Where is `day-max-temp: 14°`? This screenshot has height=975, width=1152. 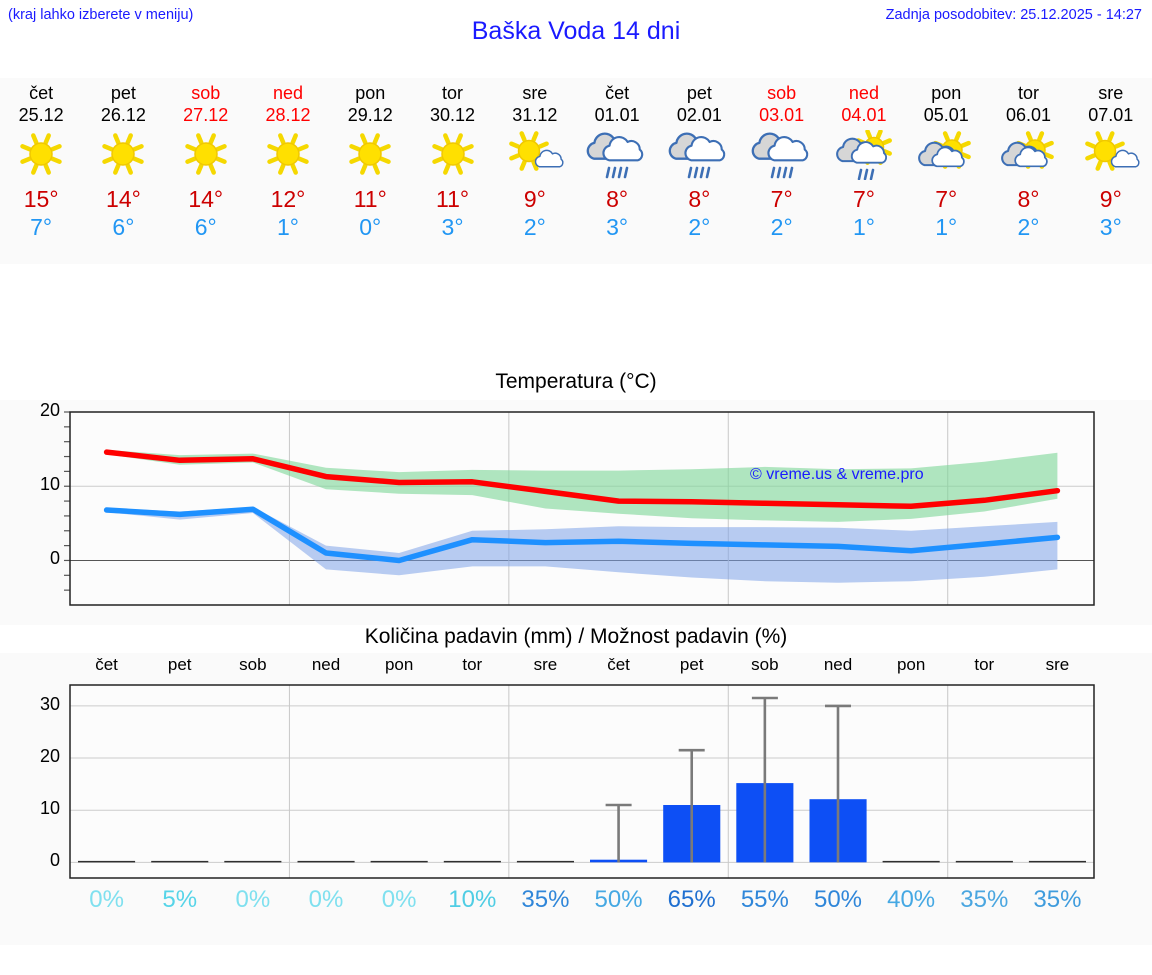 day-max-temp: 14° is located at coordinates (123, 199).